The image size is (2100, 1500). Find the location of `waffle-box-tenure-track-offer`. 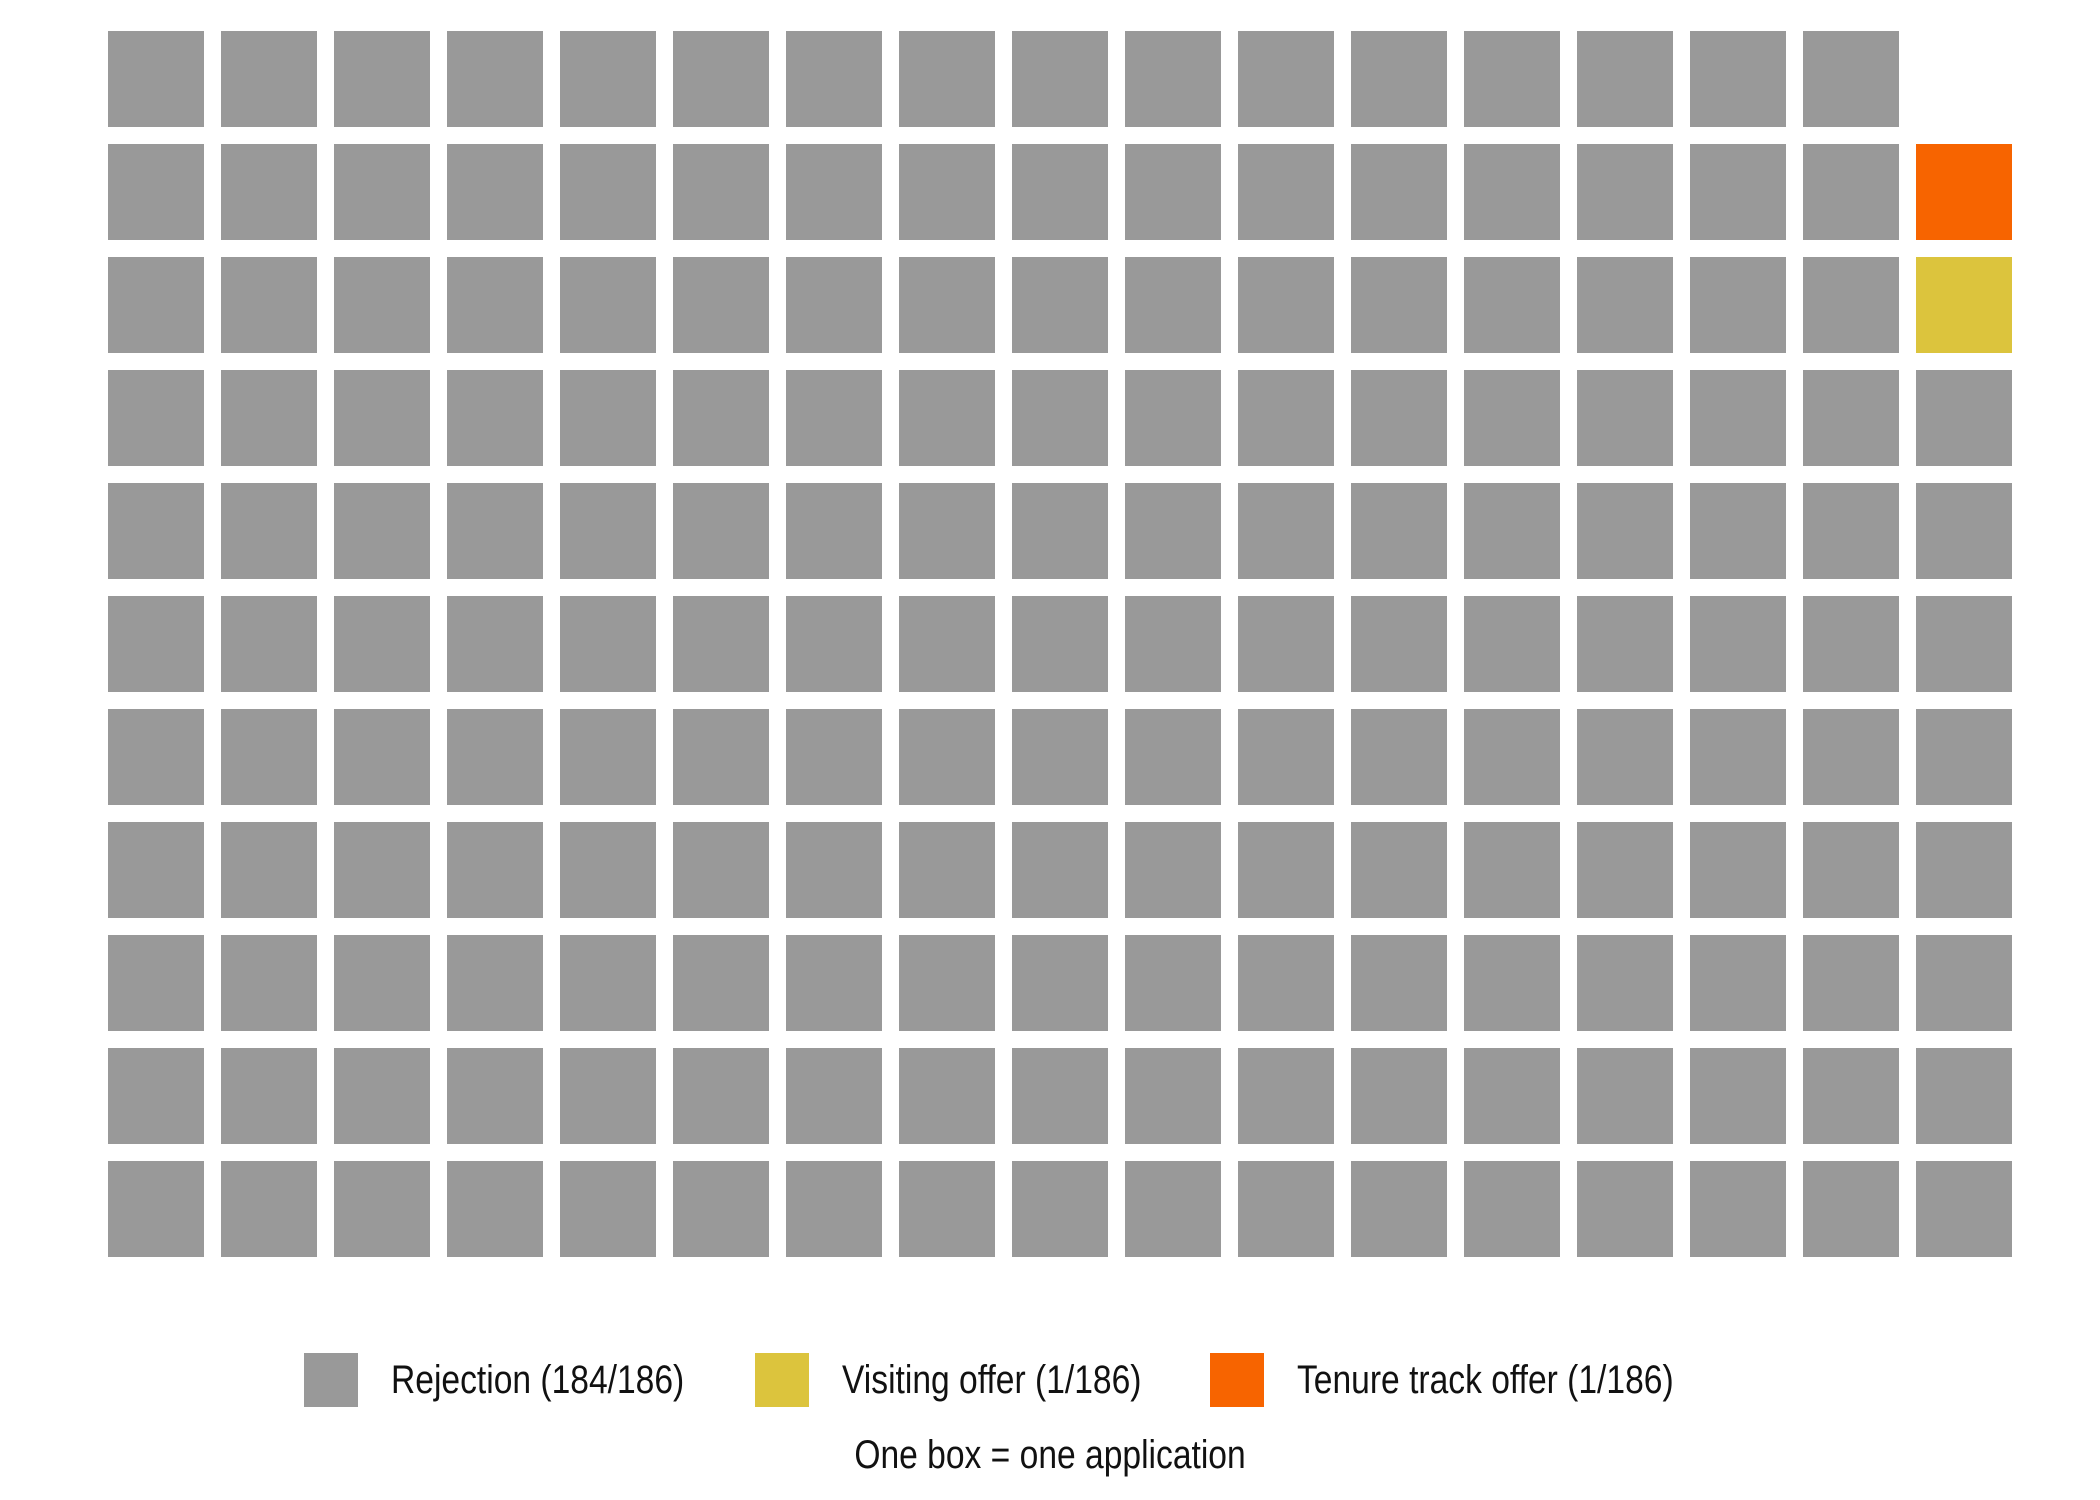

waffle-box-tenure-track-offer is located at coordinates (1964, 192).